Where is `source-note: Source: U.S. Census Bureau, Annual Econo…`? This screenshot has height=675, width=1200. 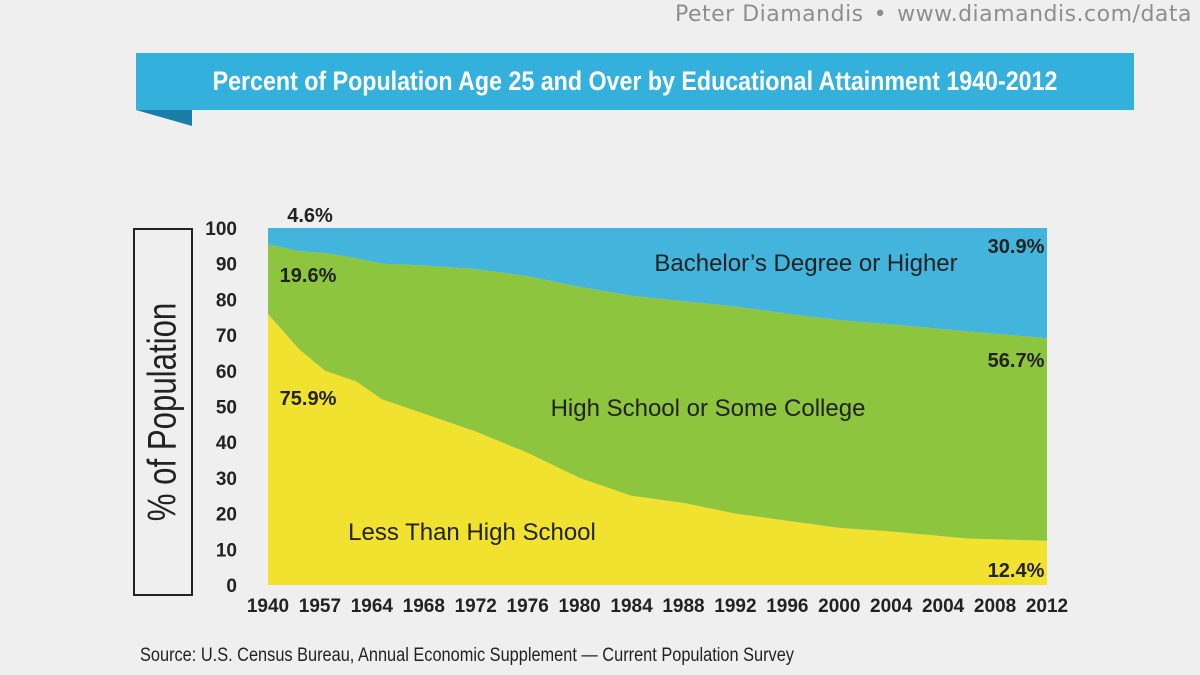
source-note: Source: U.S. Census Bureau, Annual Econo… is located at coordinates (467, 655).